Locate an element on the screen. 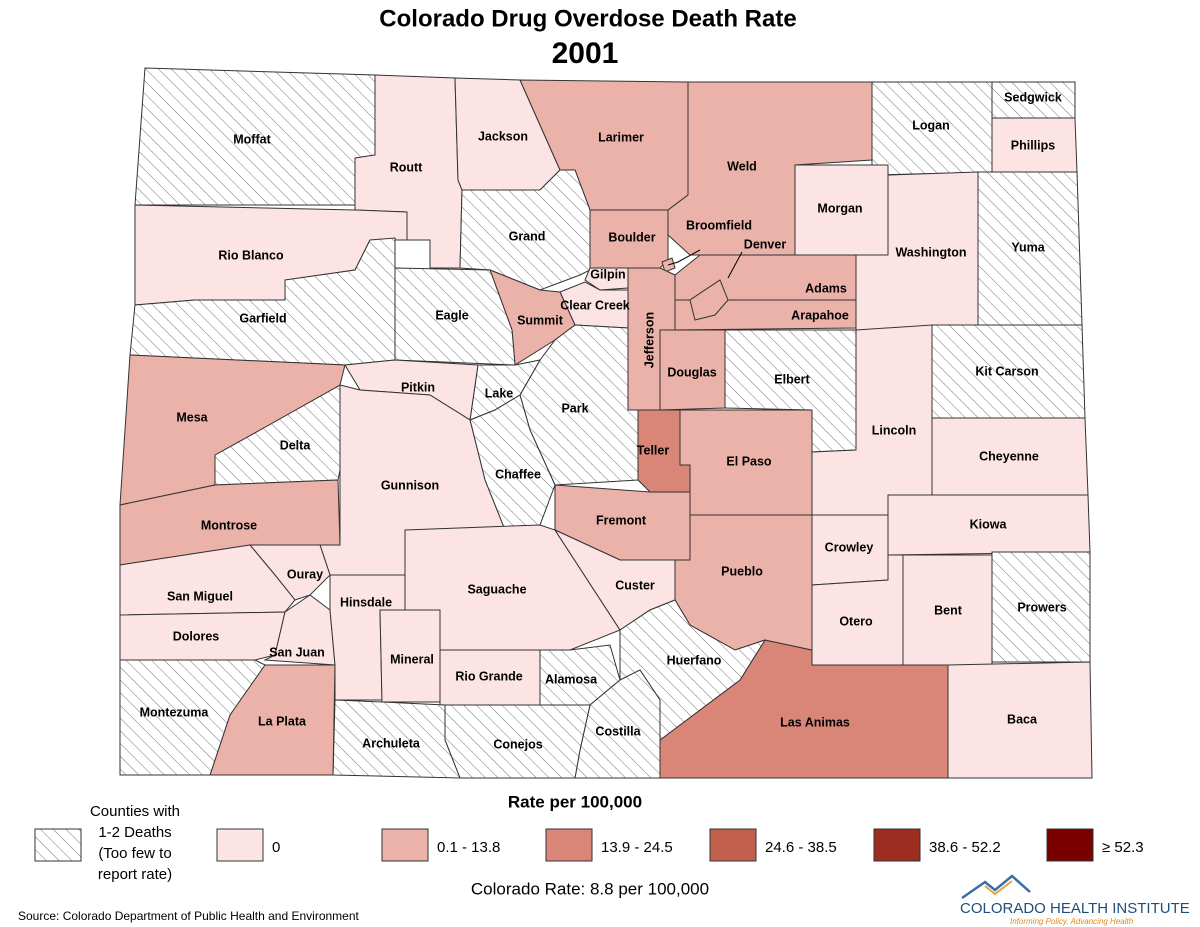 This screenshot has width=1200, height=927. county-label: Baca is located at coordinates (1022, 719).